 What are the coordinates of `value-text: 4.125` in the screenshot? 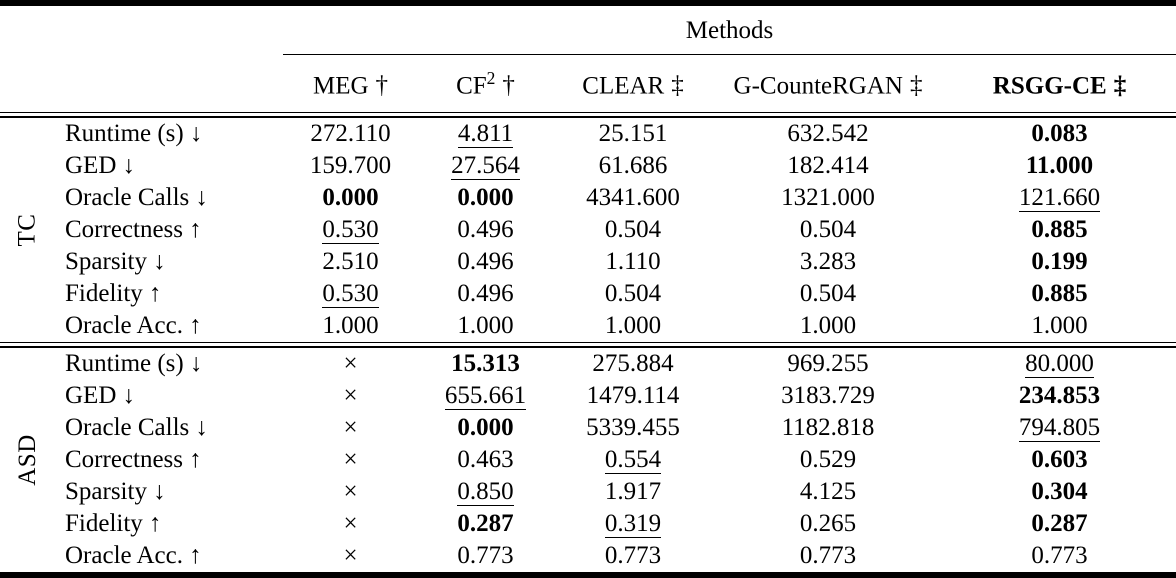 It's located at (828, 492).